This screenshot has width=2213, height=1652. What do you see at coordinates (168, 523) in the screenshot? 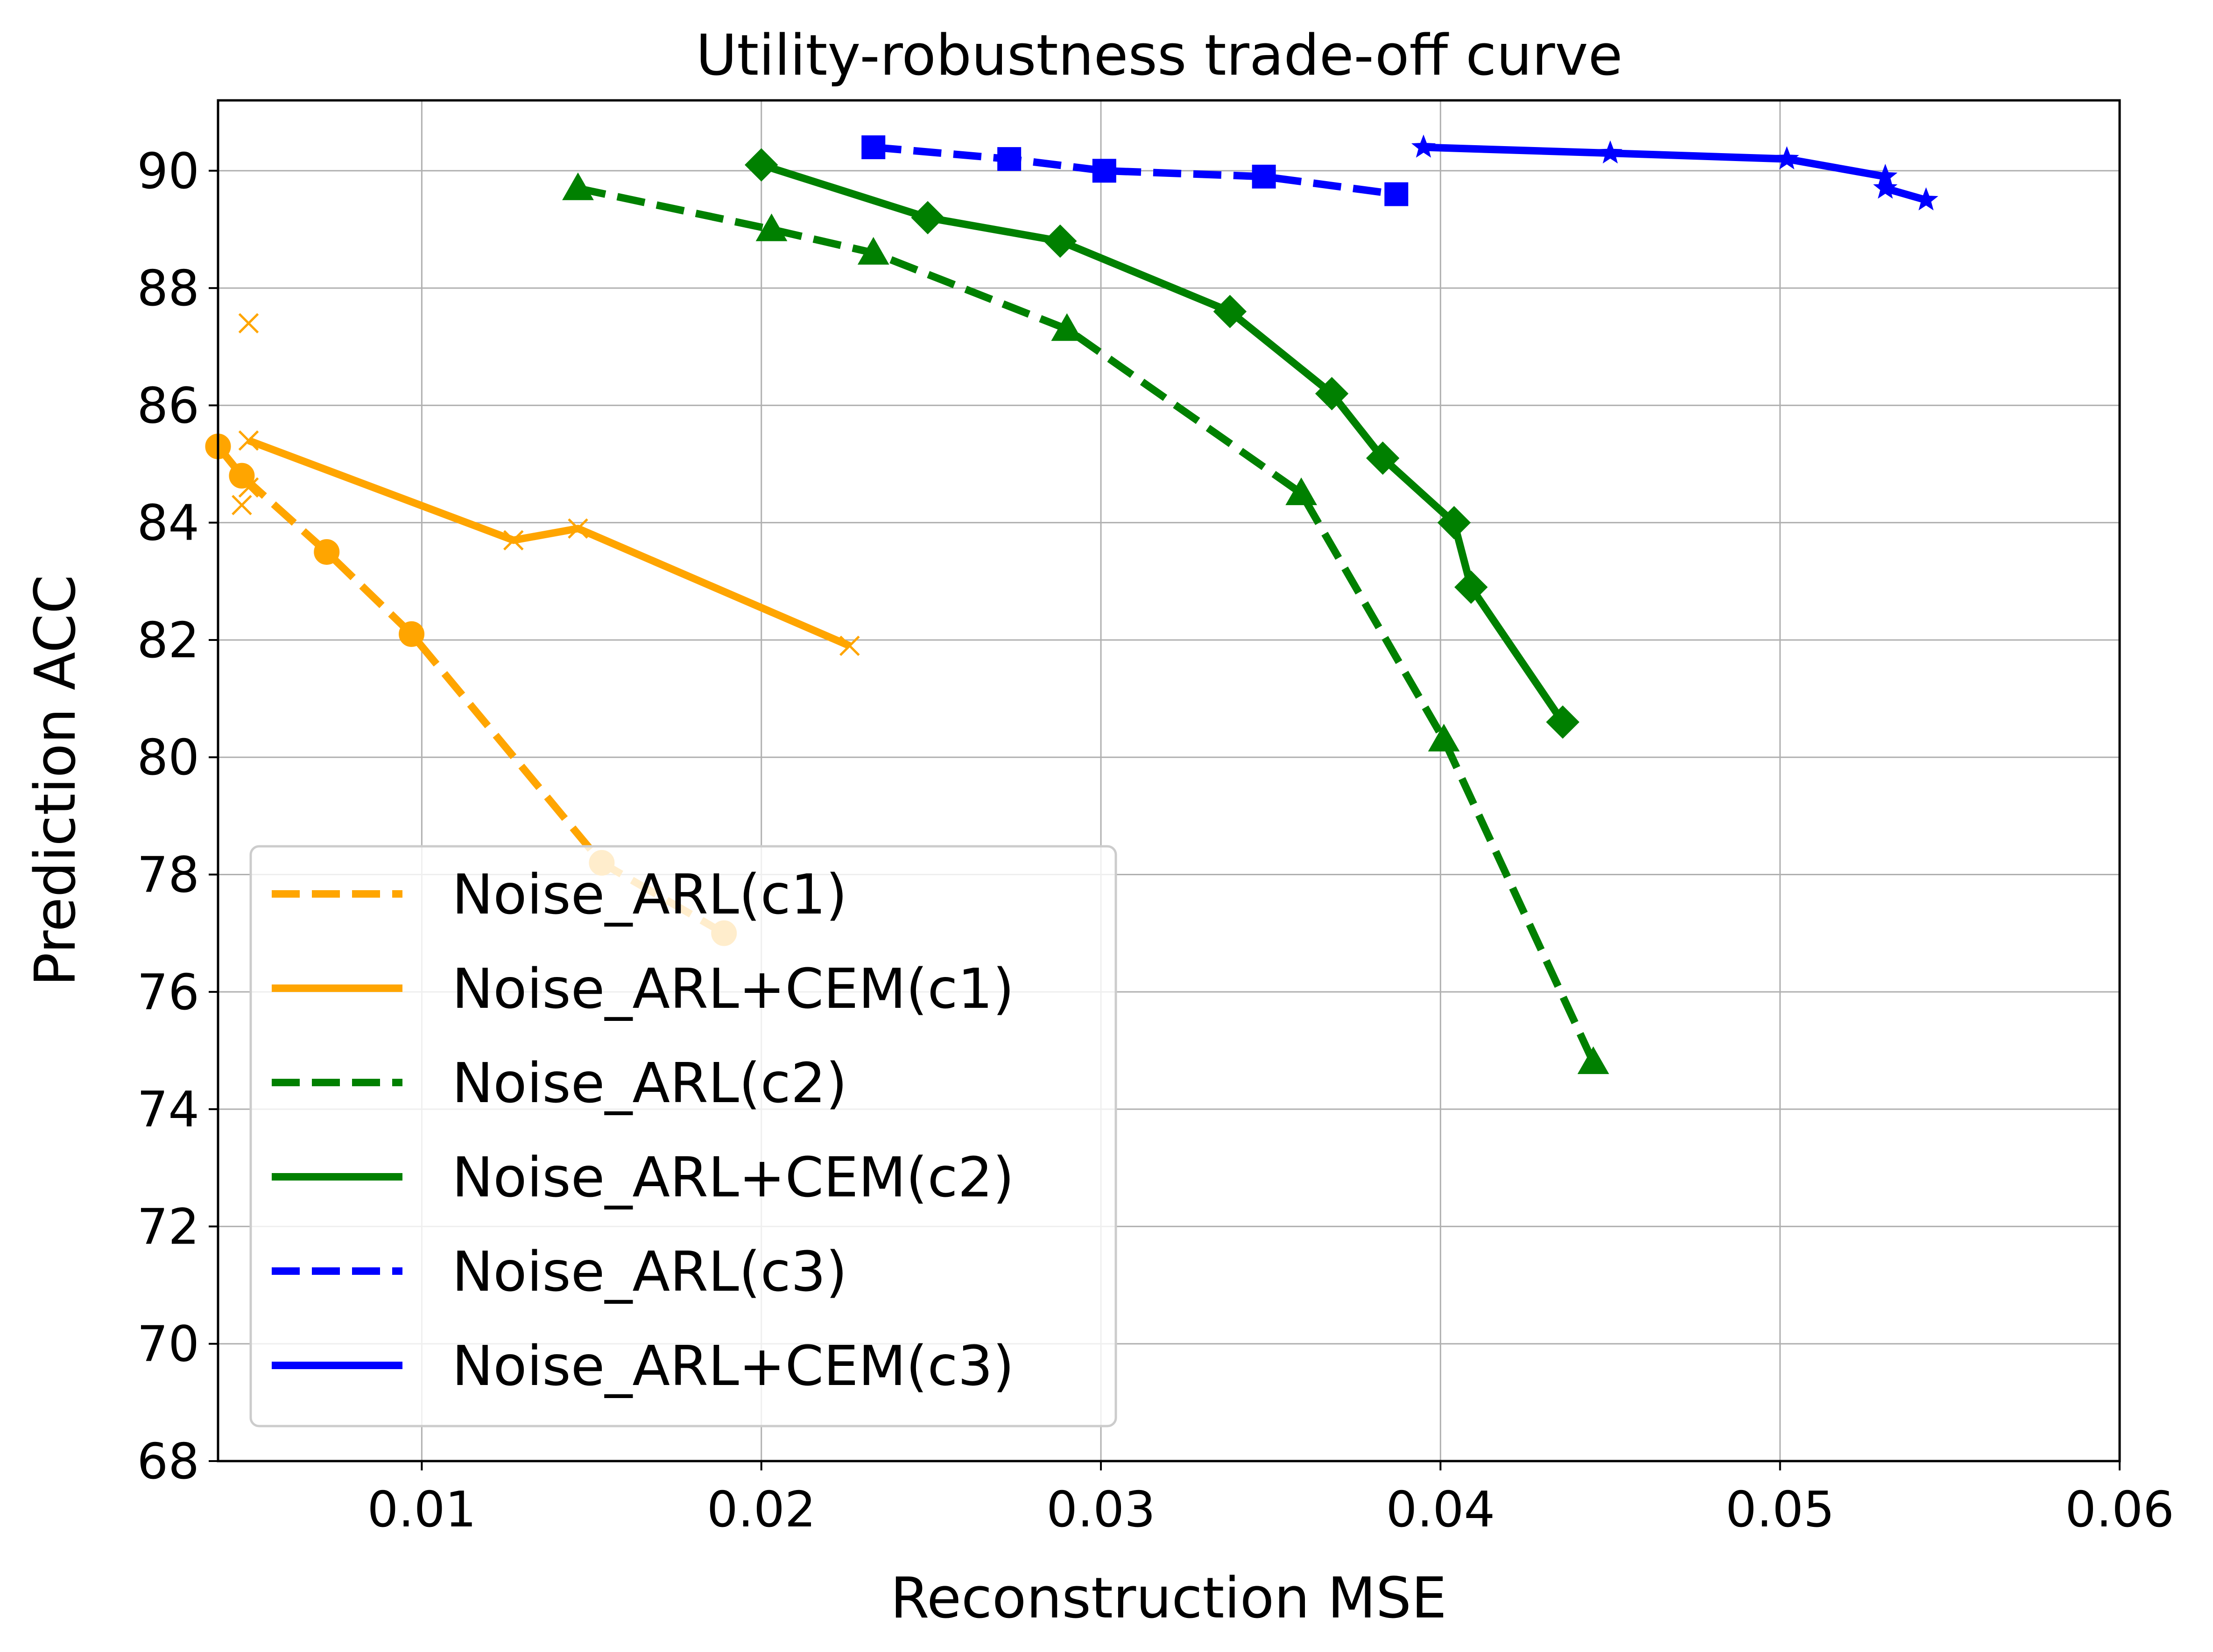
I see `y-tick-label: 84` at bounding box center [168, 523].